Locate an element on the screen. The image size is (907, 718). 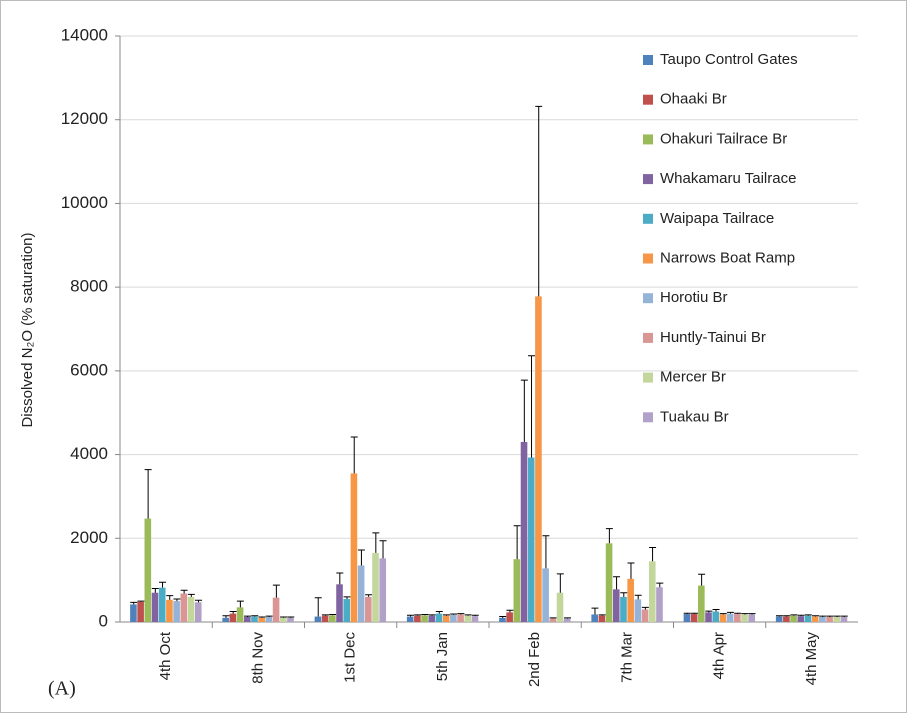
annotation: (A) is located at coordinates (62, 689).